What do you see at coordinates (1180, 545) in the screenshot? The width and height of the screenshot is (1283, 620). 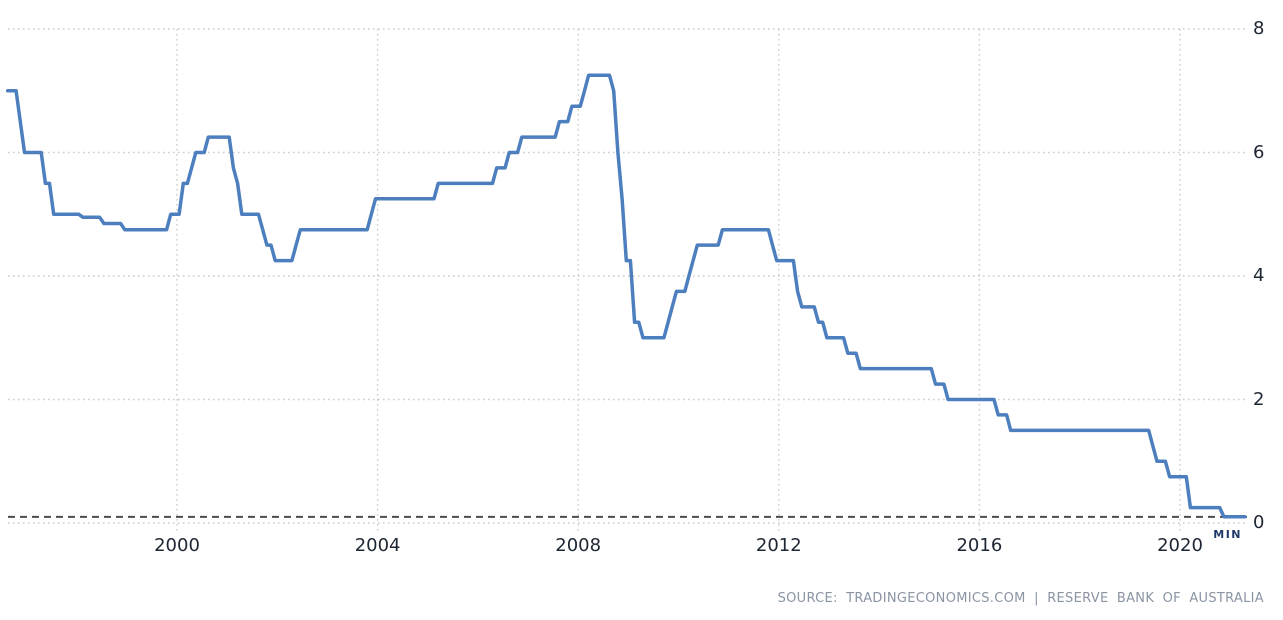 I see `x-tick-label-2020: 2020` at bounding box center [1180, 545].